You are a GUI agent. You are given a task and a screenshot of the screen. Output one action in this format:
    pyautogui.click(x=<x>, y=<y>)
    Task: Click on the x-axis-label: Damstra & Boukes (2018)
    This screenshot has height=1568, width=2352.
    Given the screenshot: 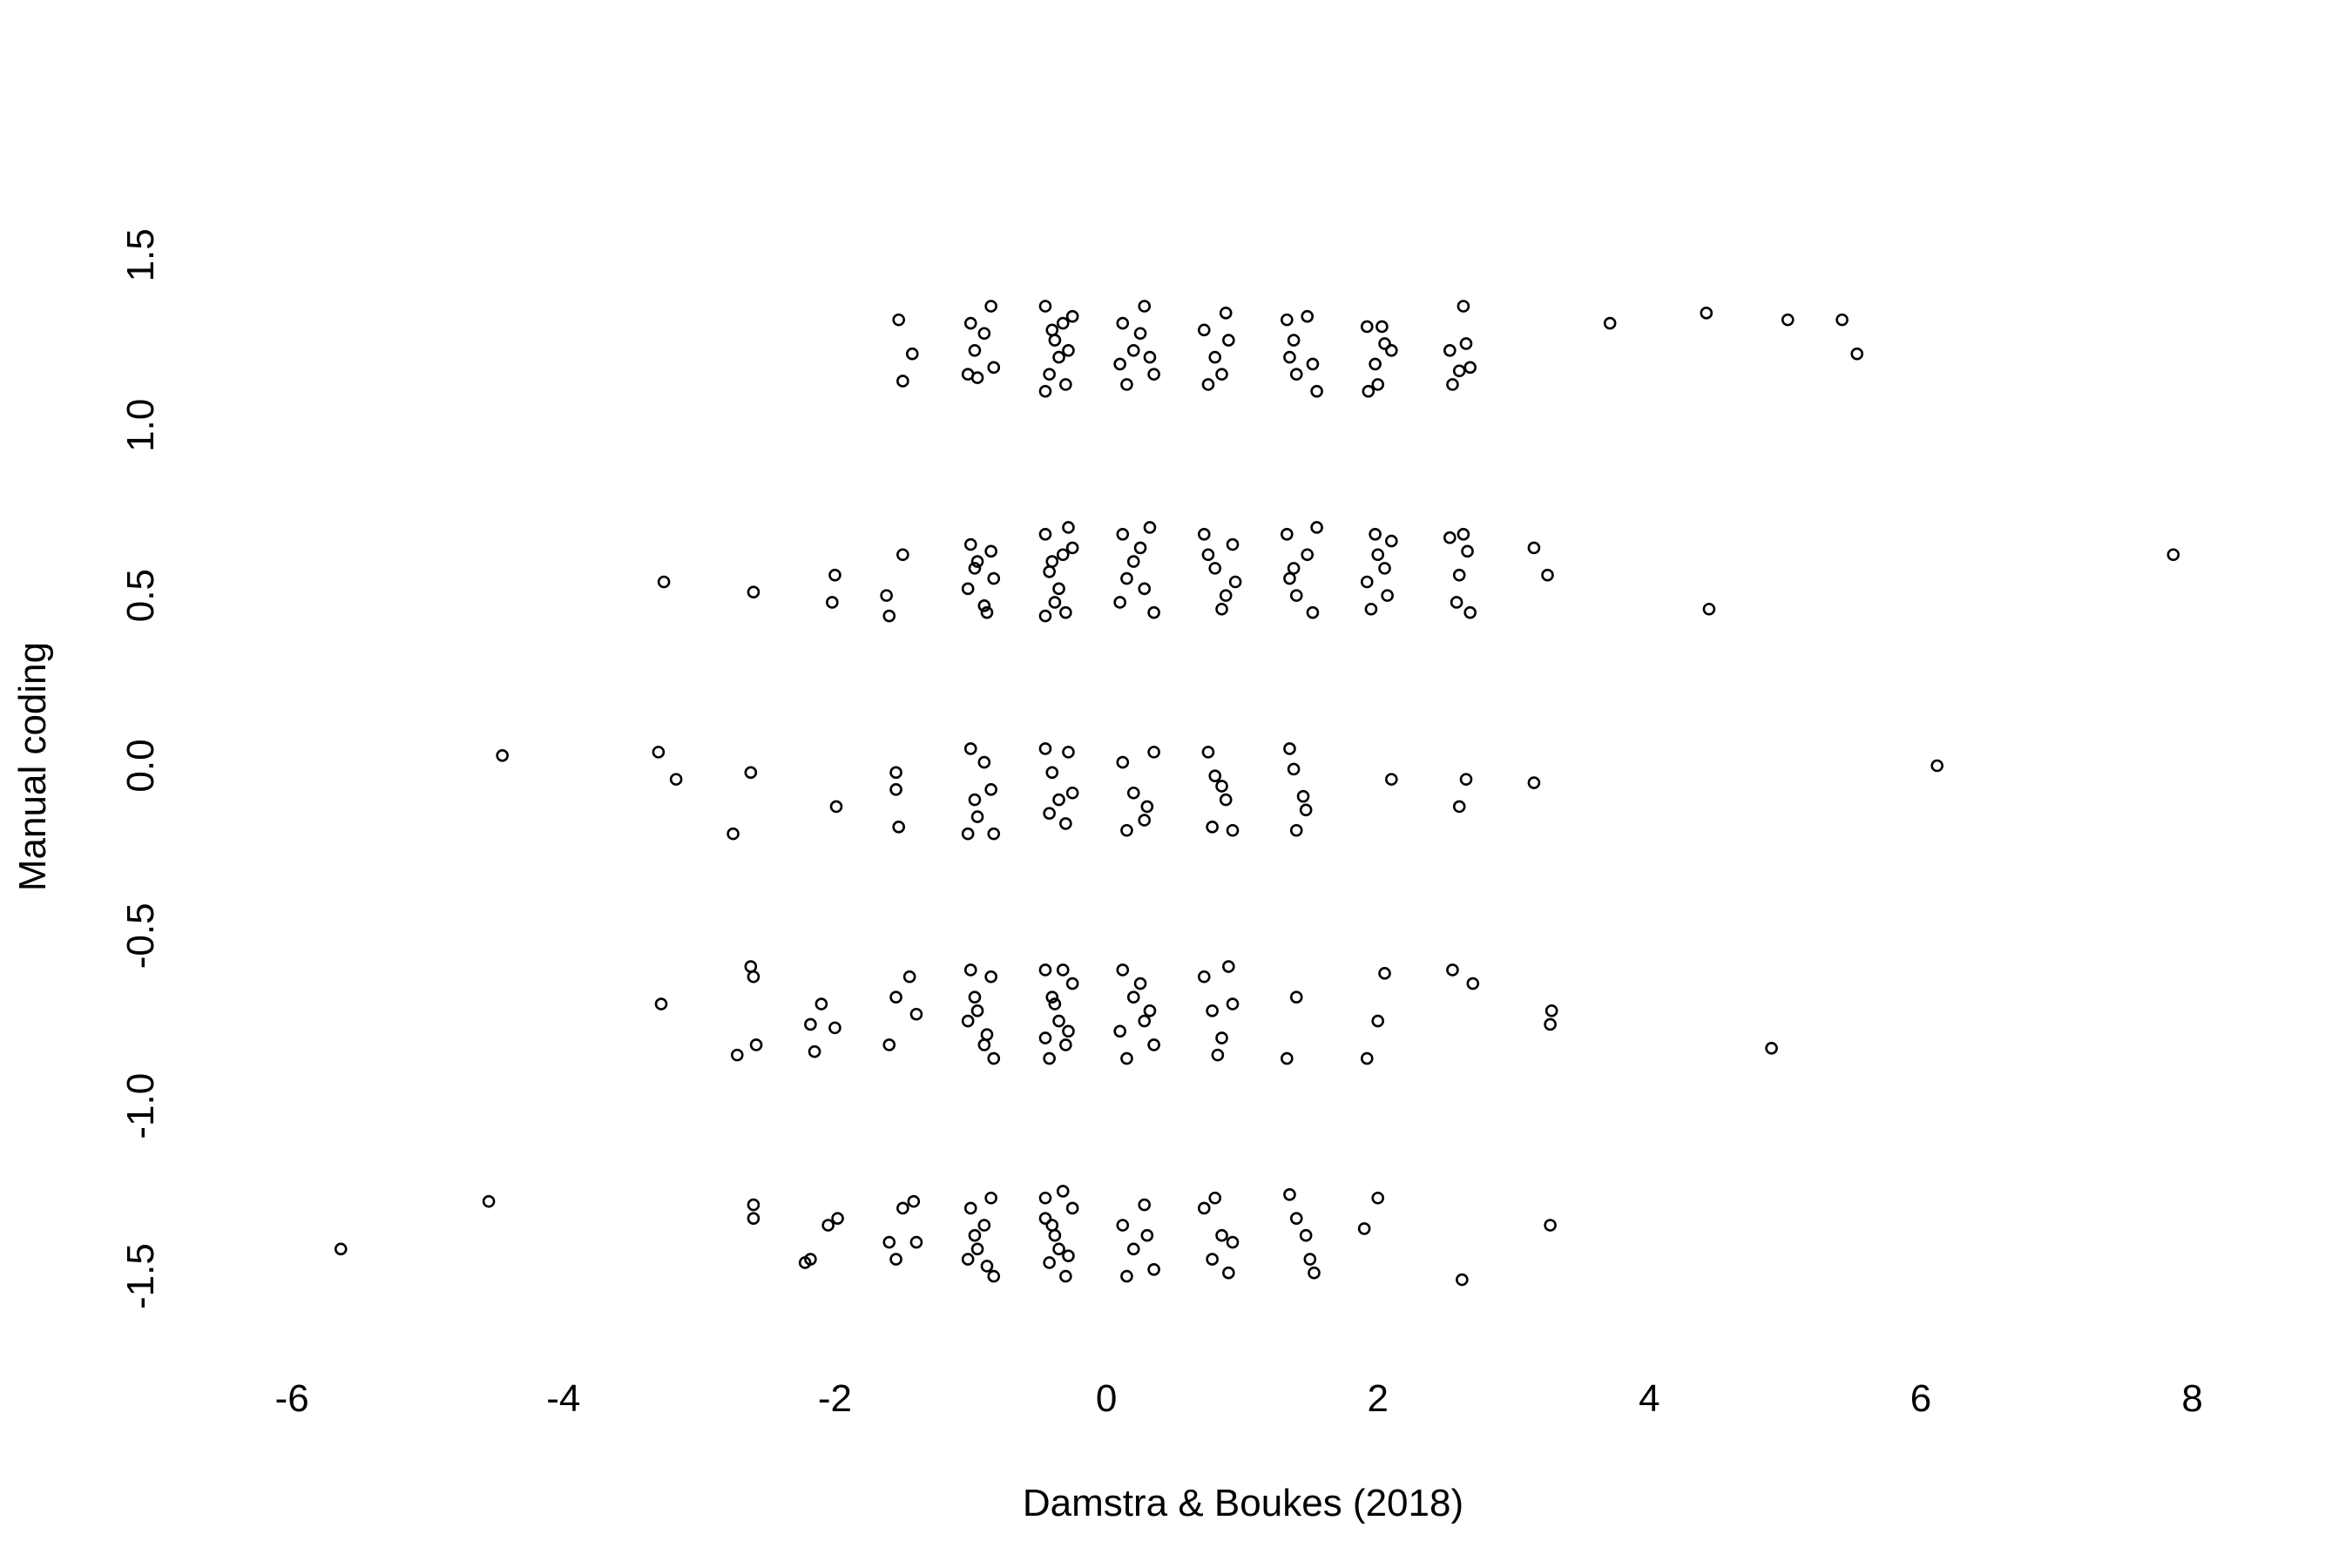 What is the action you would take?
    pyautogui.click(x=1243, y=1503)
    